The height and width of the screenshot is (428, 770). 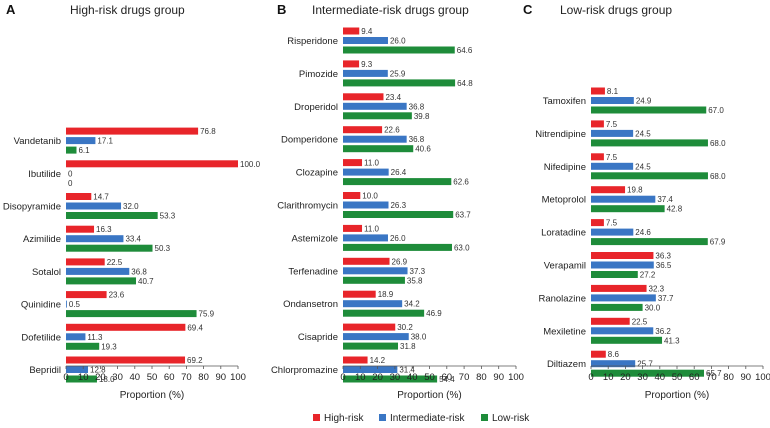 I want to click on category-label-vandetanib: Vandetanib, so click(x=37, y=141).